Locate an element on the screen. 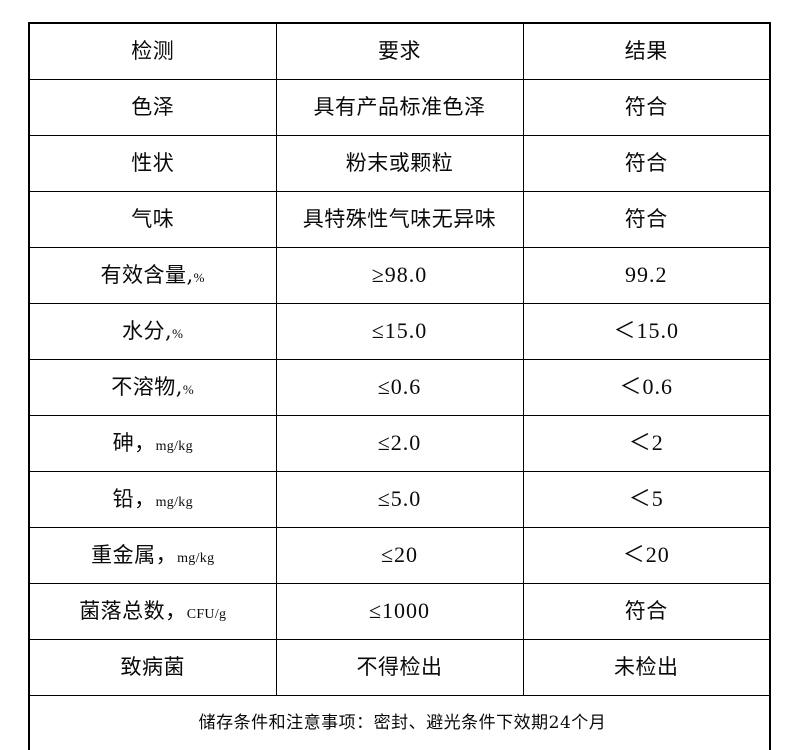 The image size is (800, 750). item-name: 色泽 is located at coordinates (153, 106).